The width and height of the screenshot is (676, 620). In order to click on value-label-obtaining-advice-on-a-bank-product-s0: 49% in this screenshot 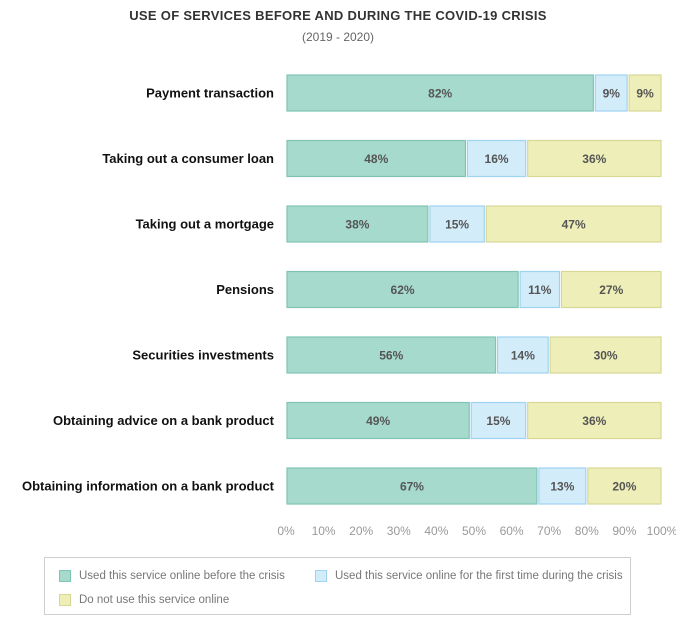, I will do `click(378, 421)`.